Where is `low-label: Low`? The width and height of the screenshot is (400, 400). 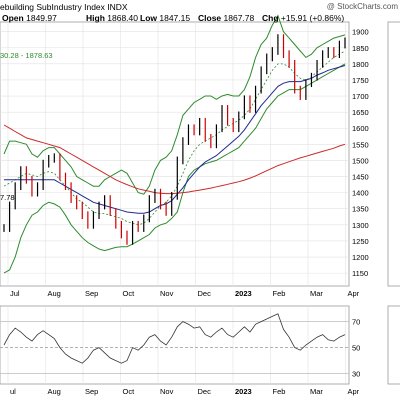
low-label: Low is located at coordinates (148, 18).